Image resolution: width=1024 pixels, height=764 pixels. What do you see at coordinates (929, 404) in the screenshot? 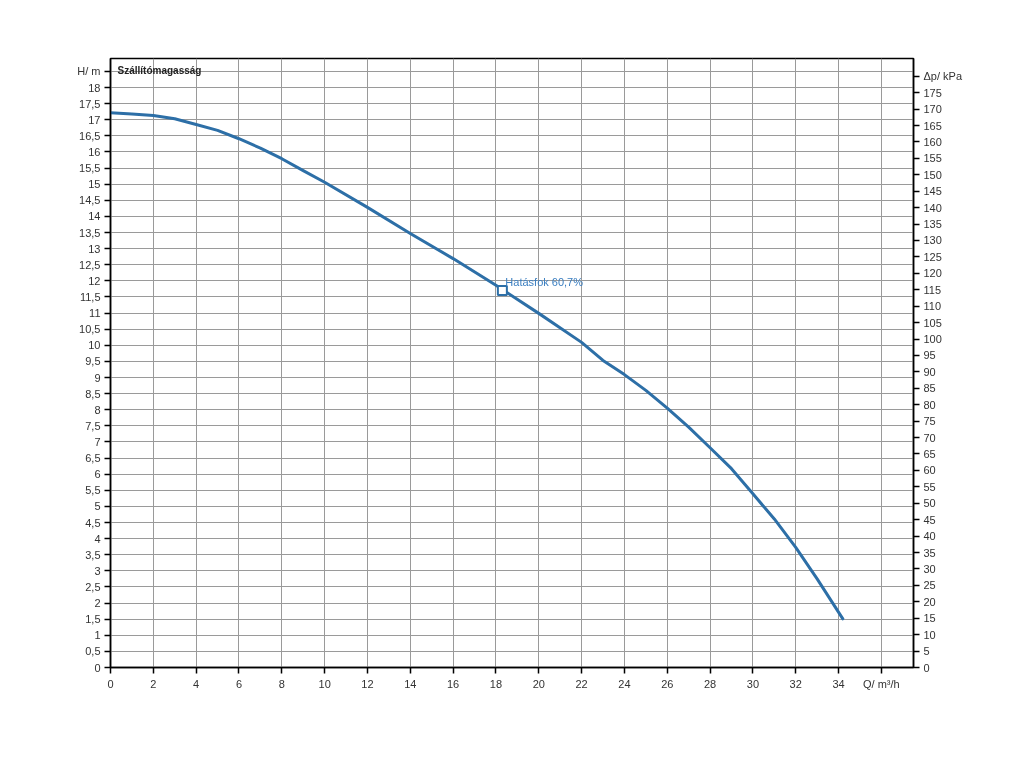
I see `y2-tick-label: 80` at bounding box center [929, 404].